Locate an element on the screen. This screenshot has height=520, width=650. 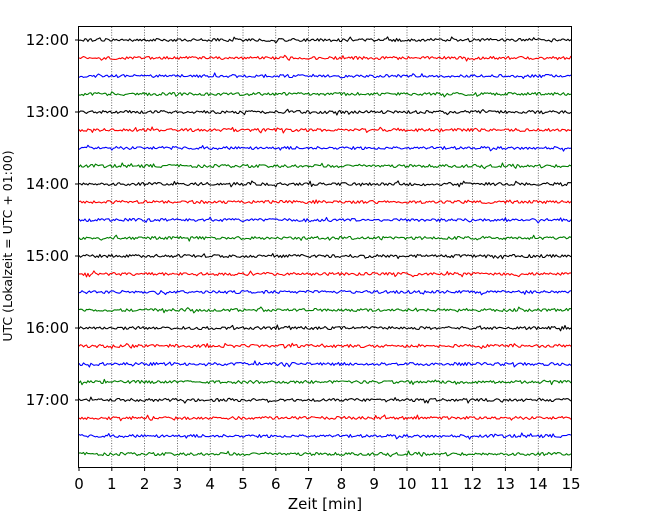
x-tick-label: 3 is located at coordinates (178, 484).